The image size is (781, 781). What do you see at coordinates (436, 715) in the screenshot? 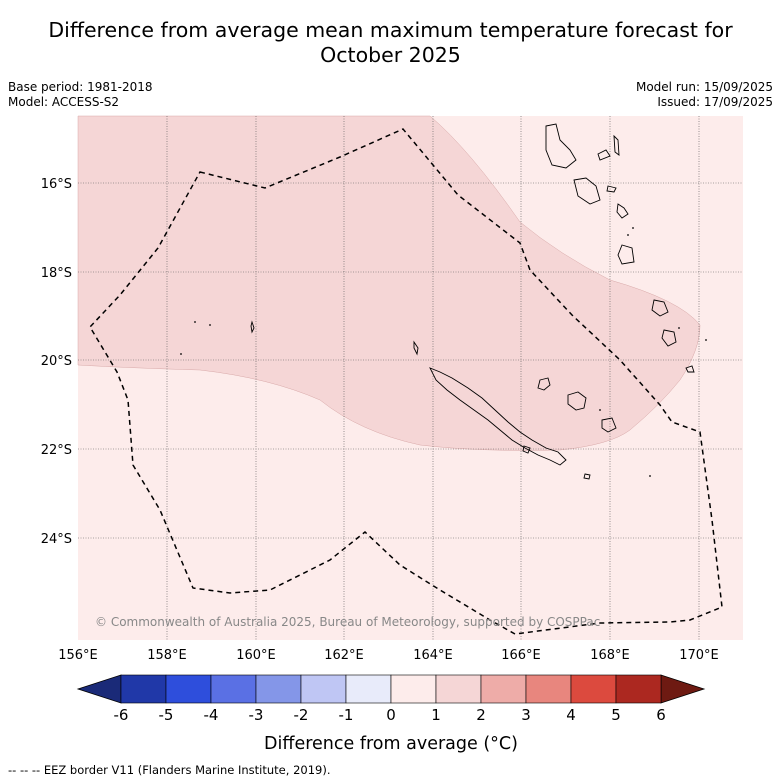
I see `colorbar-tick-label: 1` at bounding box center [436, 715].